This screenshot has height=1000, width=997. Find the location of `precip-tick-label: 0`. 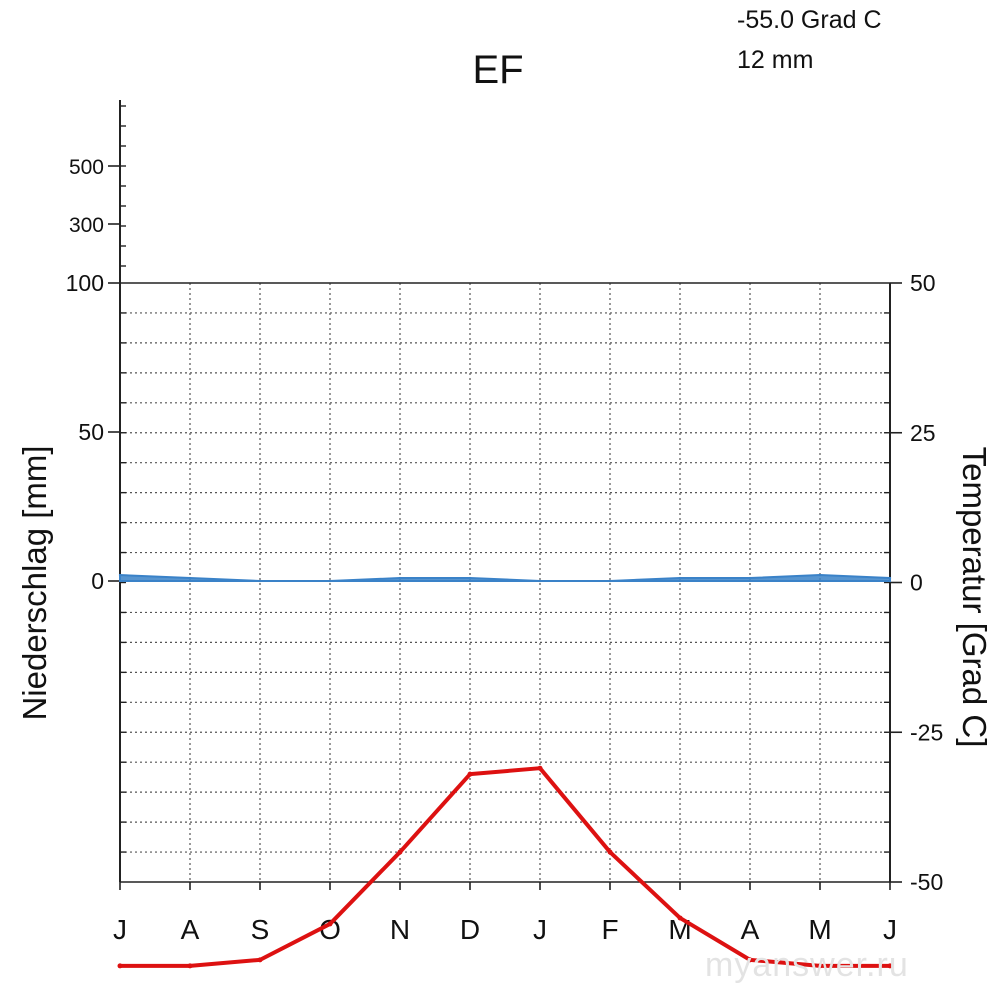

precip-tick-label: 0 is located at coordinates (97, 581).